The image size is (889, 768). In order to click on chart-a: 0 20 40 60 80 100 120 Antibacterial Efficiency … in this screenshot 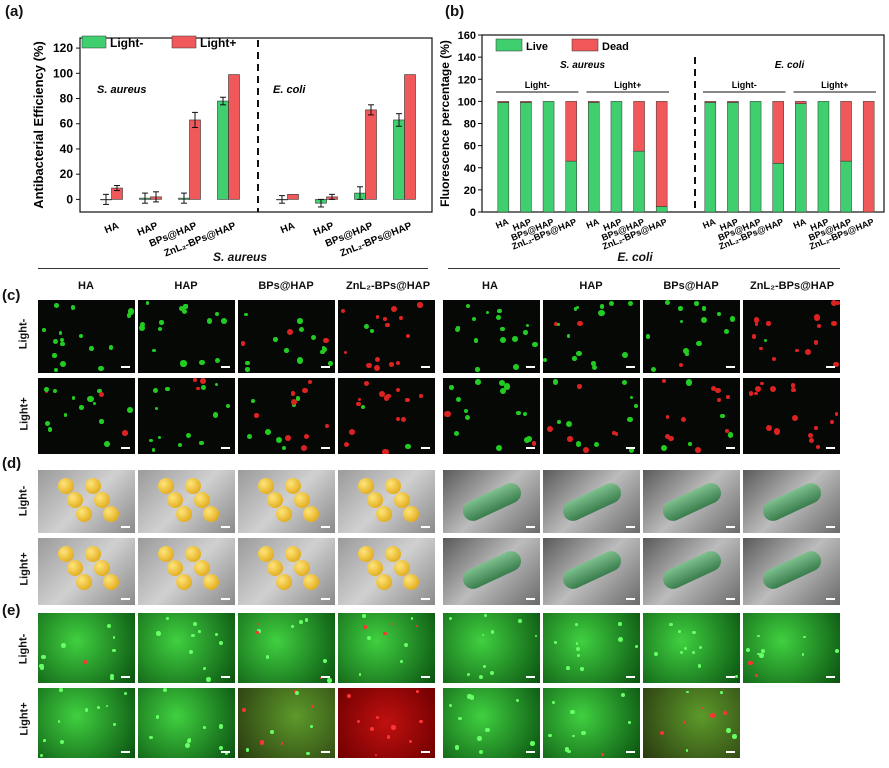, I will do `click(232, 147)`.